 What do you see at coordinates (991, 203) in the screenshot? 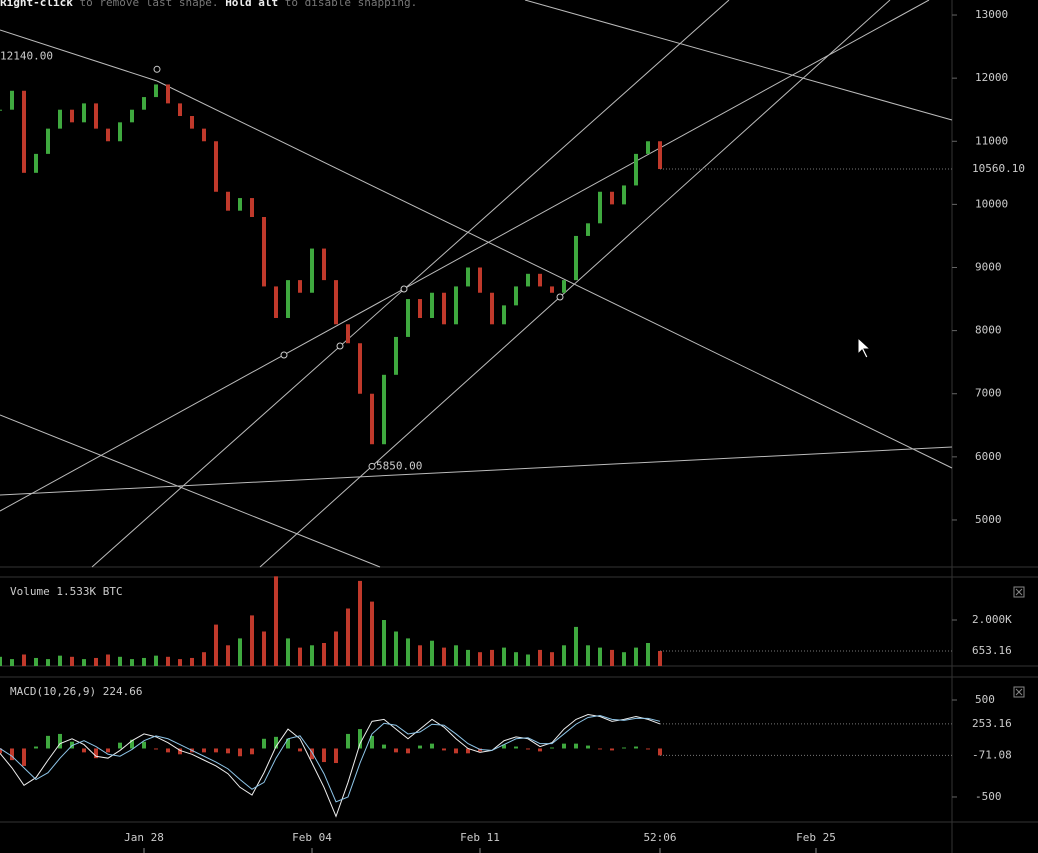
I see `y-tick-label: 10000` at bounding box center [991, 203].